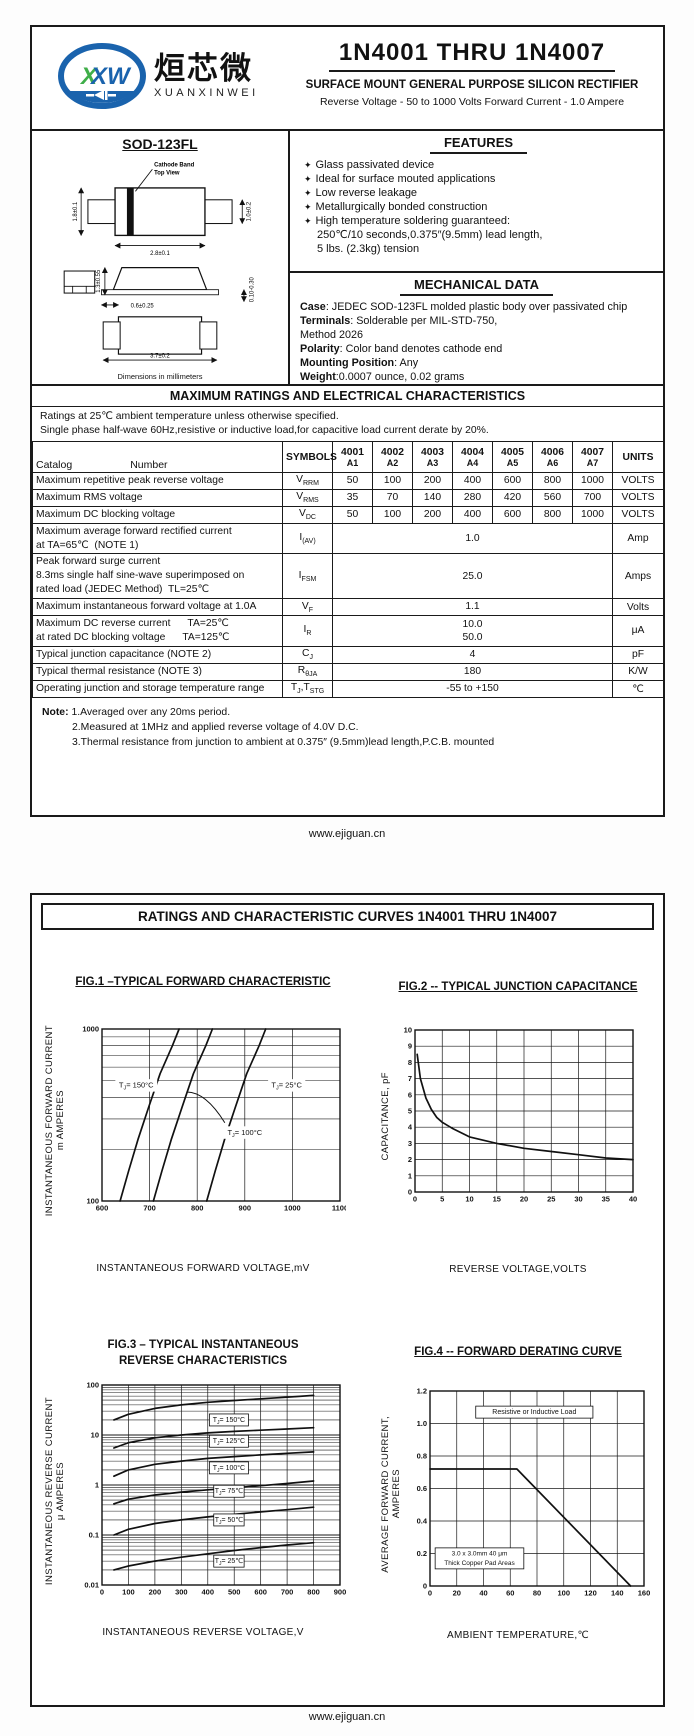 The image size is (694, 1736). I want to click on company-logo: X XW 烜芯微 XUANXINWEI, so click(158, 76).